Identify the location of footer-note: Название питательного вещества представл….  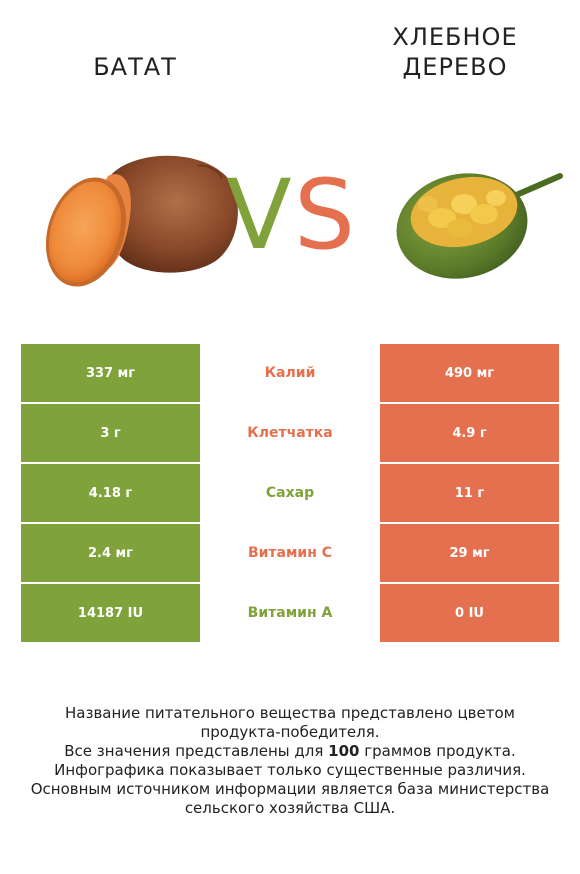
(290, 760).